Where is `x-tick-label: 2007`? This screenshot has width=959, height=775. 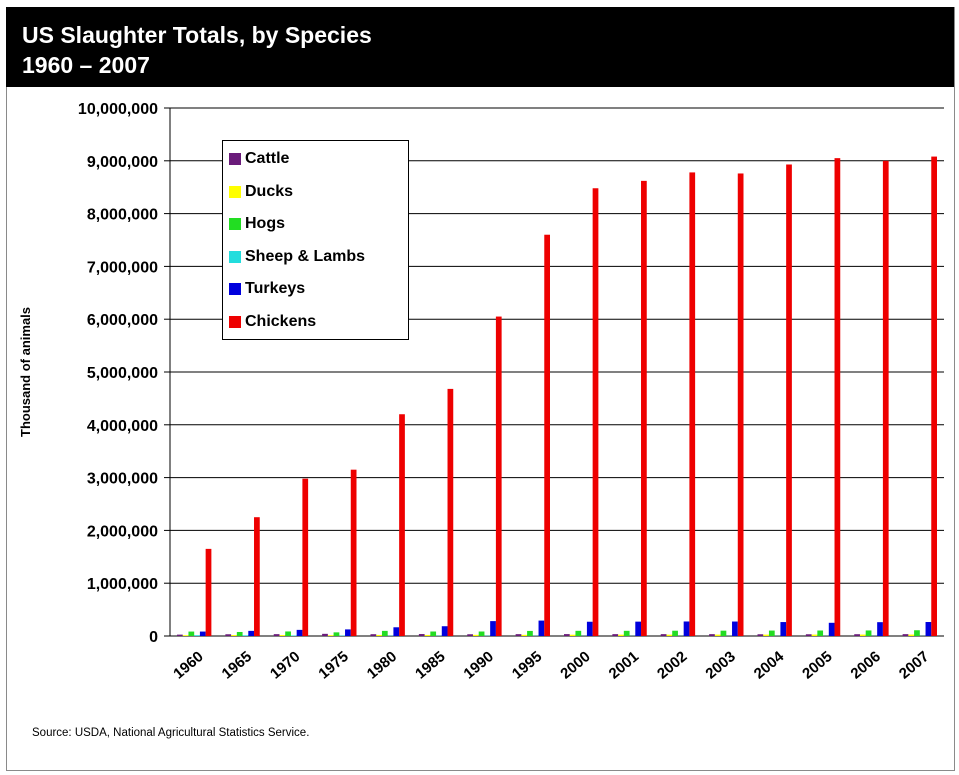
x-tick-label: 2007 is located at coordinates (914, 665).